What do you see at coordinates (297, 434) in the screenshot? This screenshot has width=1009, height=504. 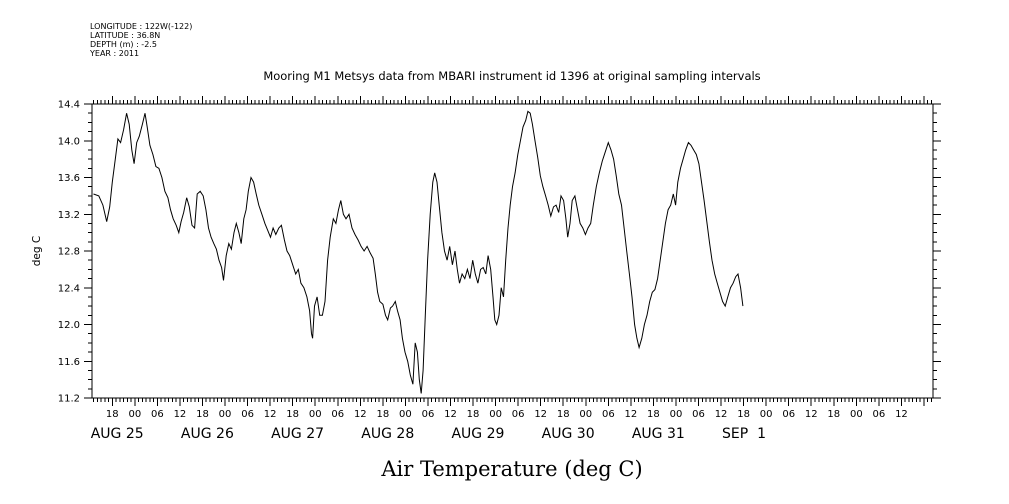 I see `x-day-label: AUG 27` at bounding box center [297, 434].